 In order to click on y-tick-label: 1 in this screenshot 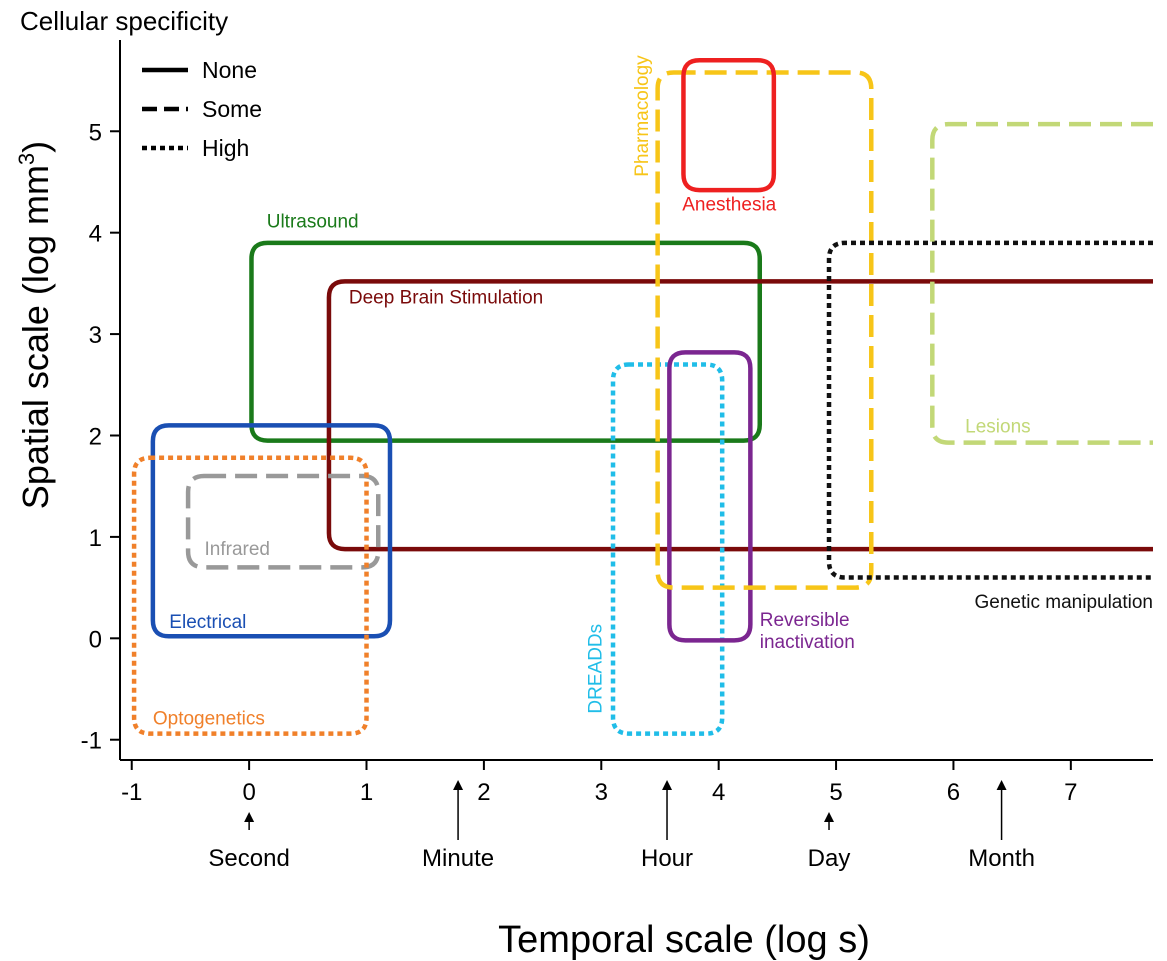, I will do `click(95, 538)`.